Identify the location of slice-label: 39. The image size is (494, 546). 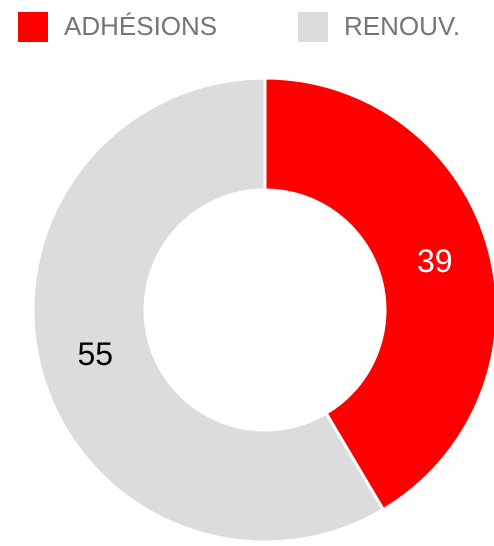
(435, 261).